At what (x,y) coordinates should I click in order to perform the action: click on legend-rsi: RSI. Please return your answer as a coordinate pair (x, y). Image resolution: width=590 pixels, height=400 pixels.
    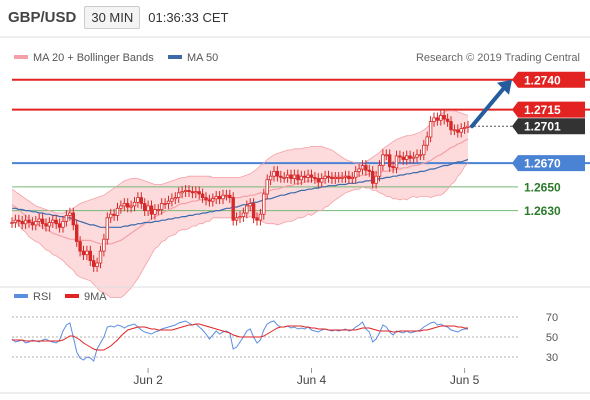
    Looking at the image, I should click on (42, 297).